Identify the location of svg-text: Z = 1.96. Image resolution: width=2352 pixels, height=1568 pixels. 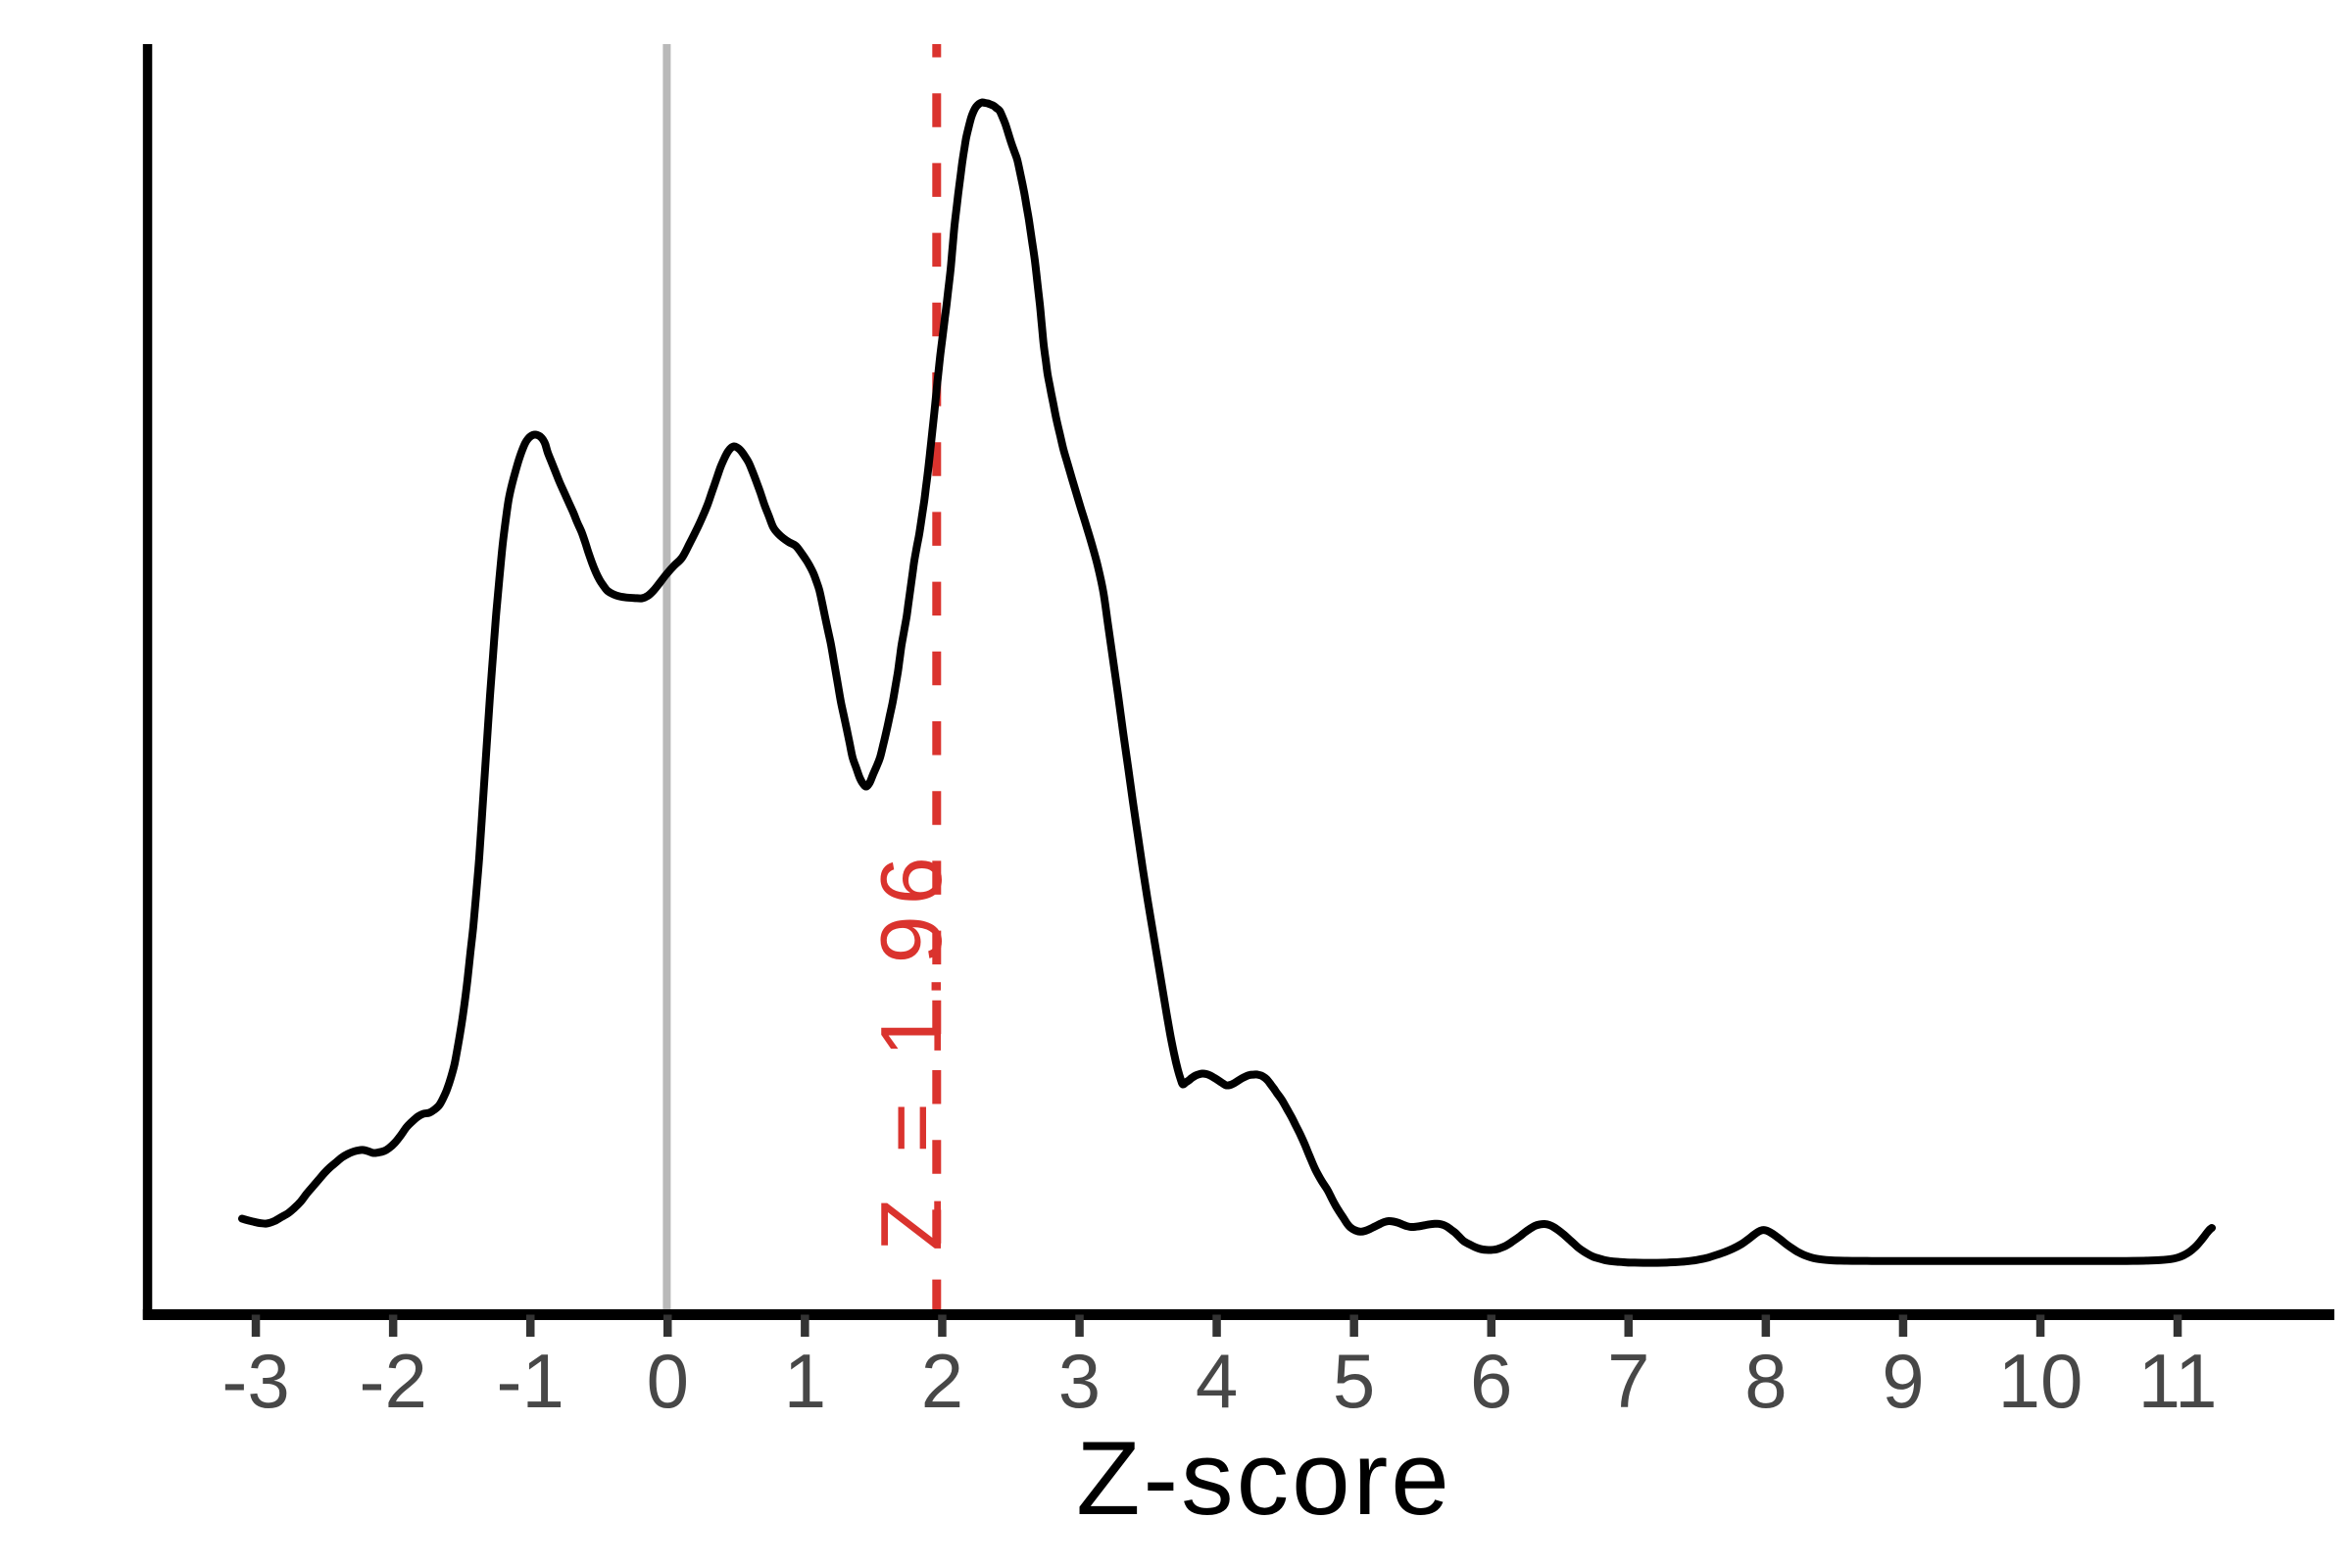
(910, 1048).